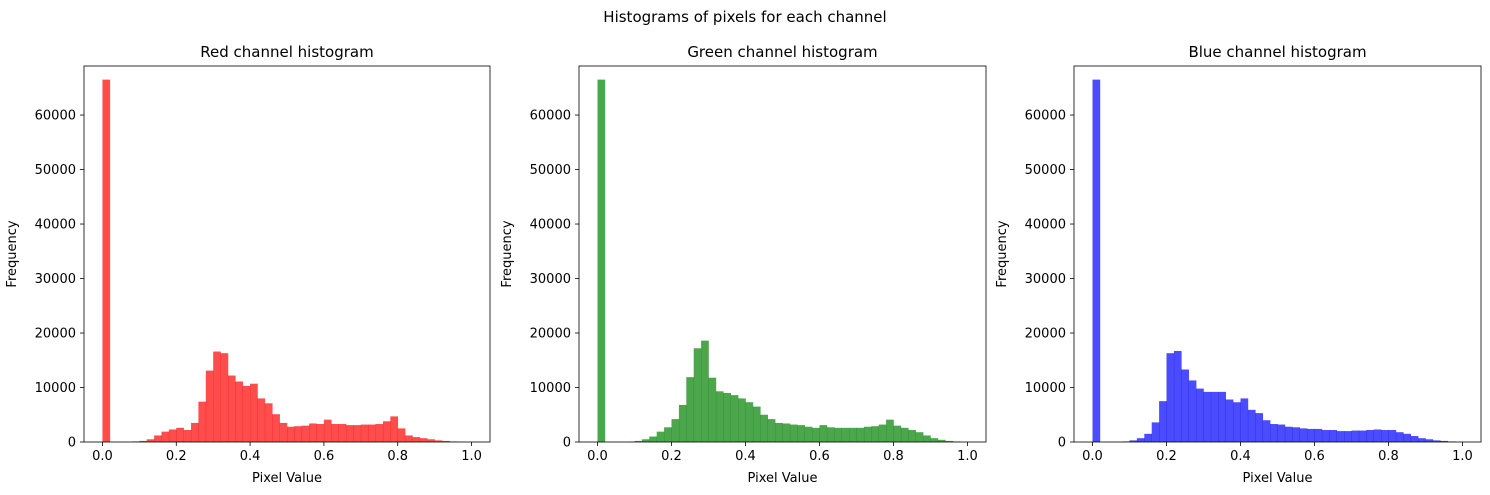  Describe the element at coordinates (1388, 456) in the screenshot. I see `blue-x-tick-label: 0.8` at that location.